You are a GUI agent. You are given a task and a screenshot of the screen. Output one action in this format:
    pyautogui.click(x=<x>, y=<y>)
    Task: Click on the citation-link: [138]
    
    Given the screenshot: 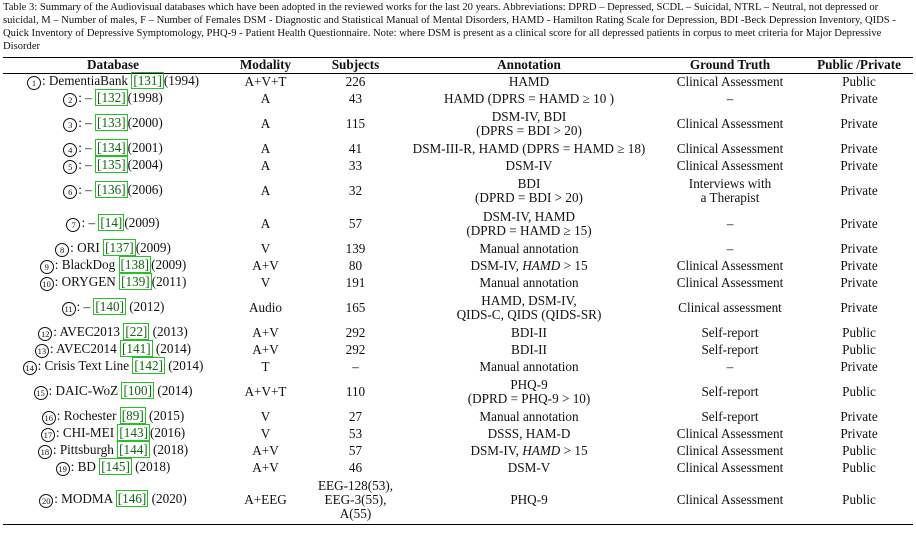 What is the action you would take?
    pyautogui.click(x=135, y=264)
    